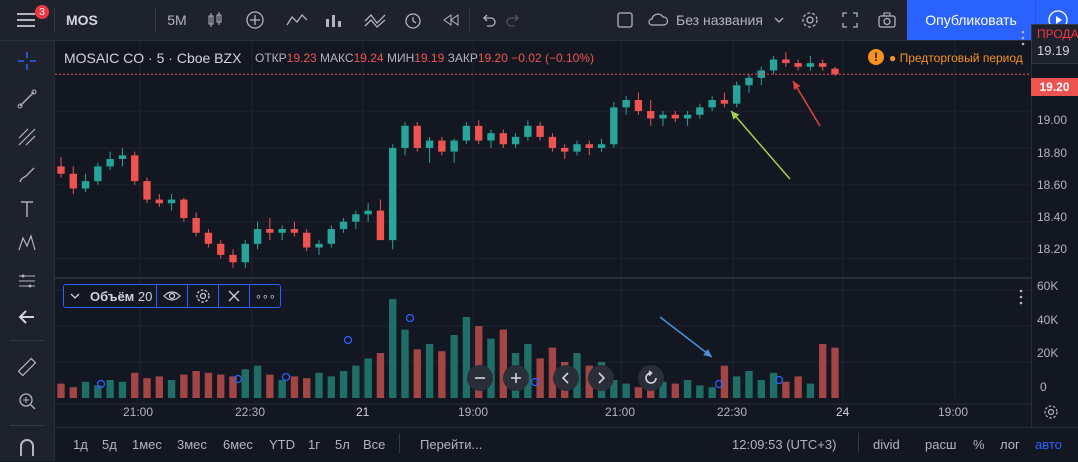 This screenshot has height=462, width=1078. I want to click on volume-legend: Объём 20 ∘∘∘, so click(172, 296).